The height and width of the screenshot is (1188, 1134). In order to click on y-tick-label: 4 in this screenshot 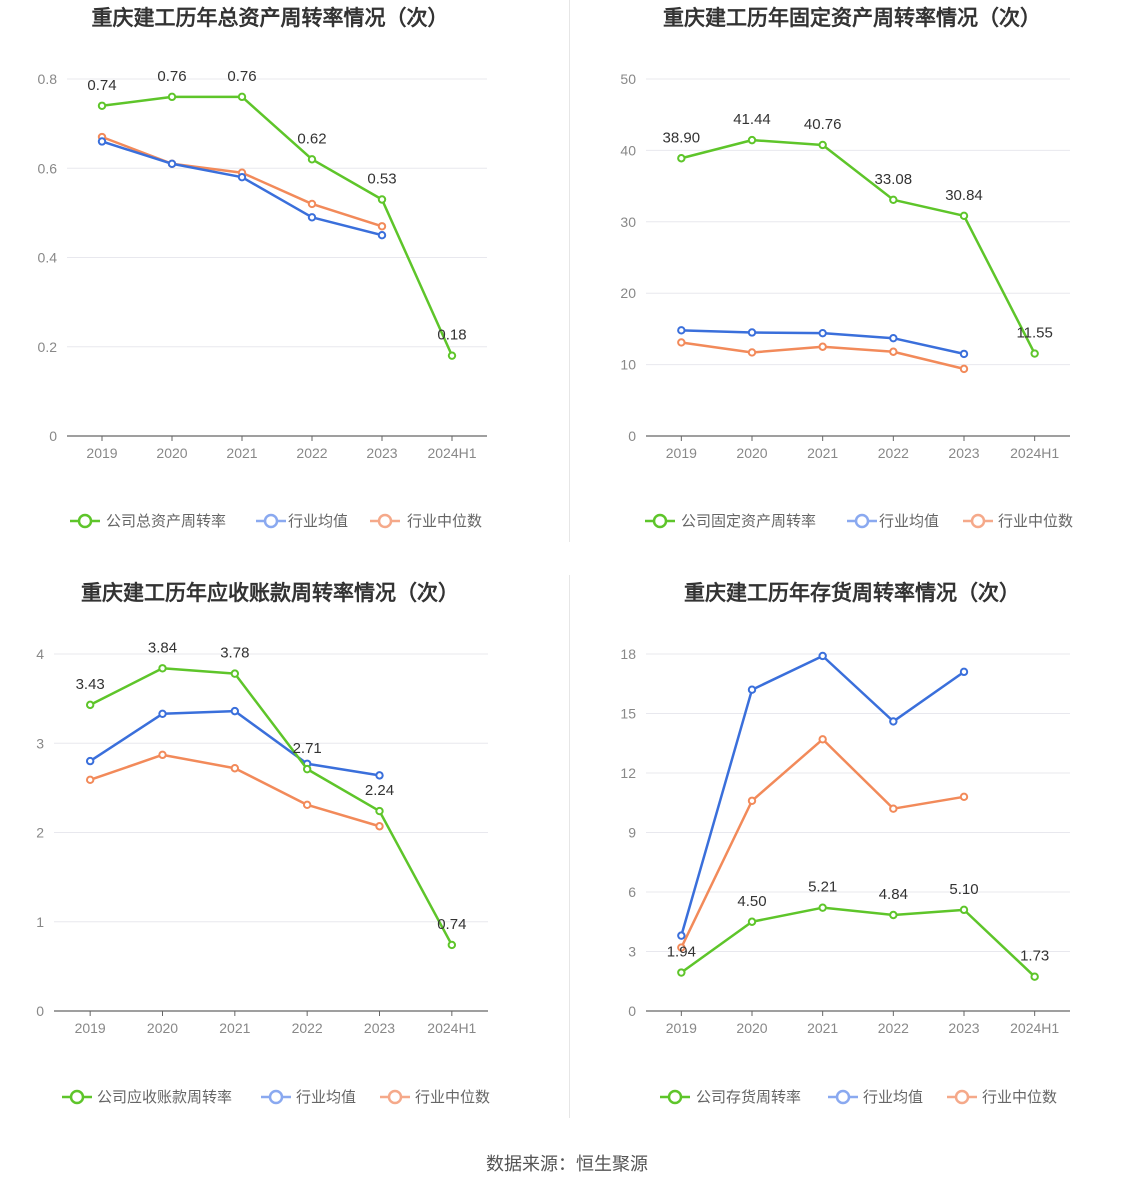, I will do `click(40, 654)`.